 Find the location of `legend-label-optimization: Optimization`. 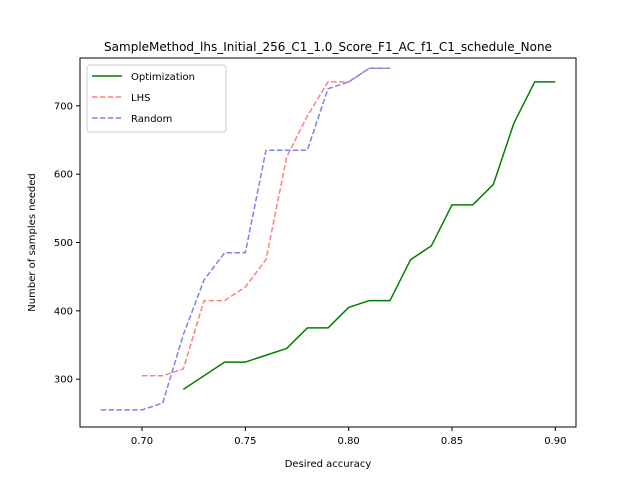

legend-label-optimization: Optimization is located at coordinates (163, 77).